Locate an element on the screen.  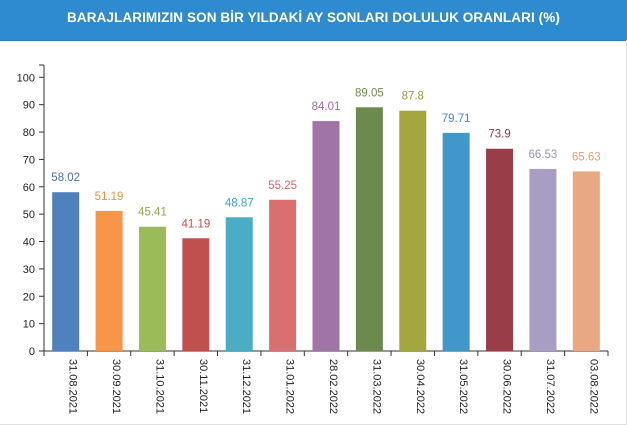
category-label-31.08.2021: 31.08.2021 is located at coordinates (73, 386).